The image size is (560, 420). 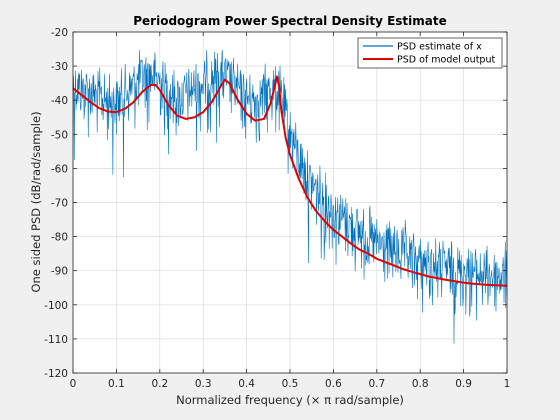 I want to click on y-tick-label: -120, so click(x=56, y=374).